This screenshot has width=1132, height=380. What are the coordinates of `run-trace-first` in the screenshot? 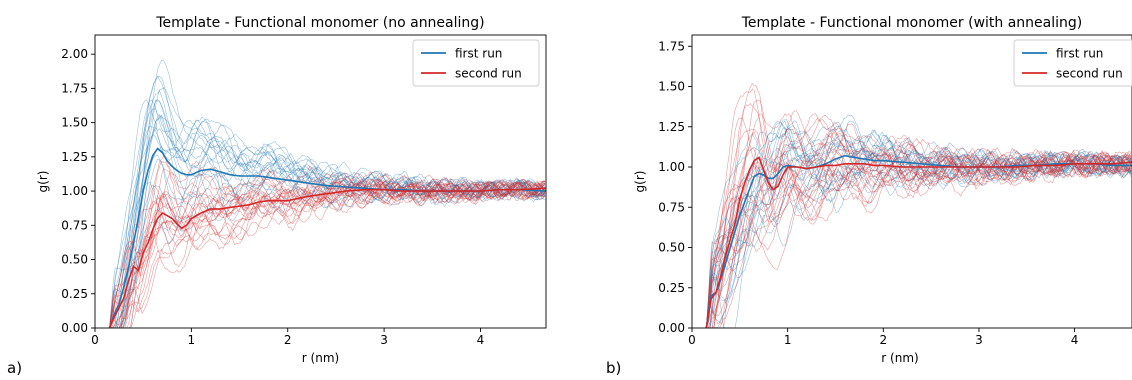 It's located at (327, 255).